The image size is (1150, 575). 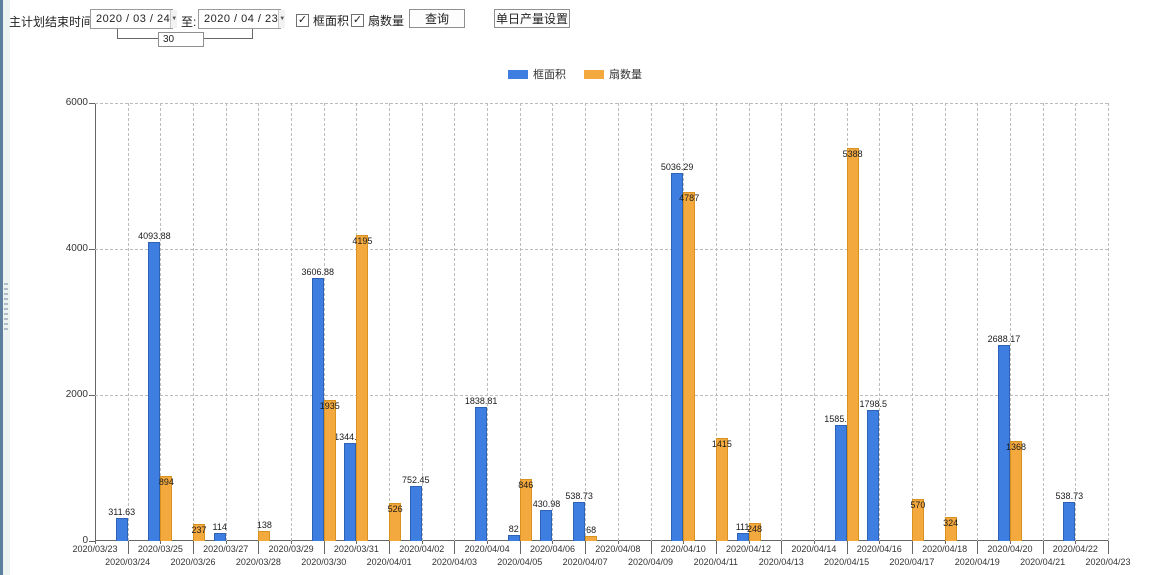 I want to click on x-axis-date-label: 2020/04/05, so click(x=520, y=562).